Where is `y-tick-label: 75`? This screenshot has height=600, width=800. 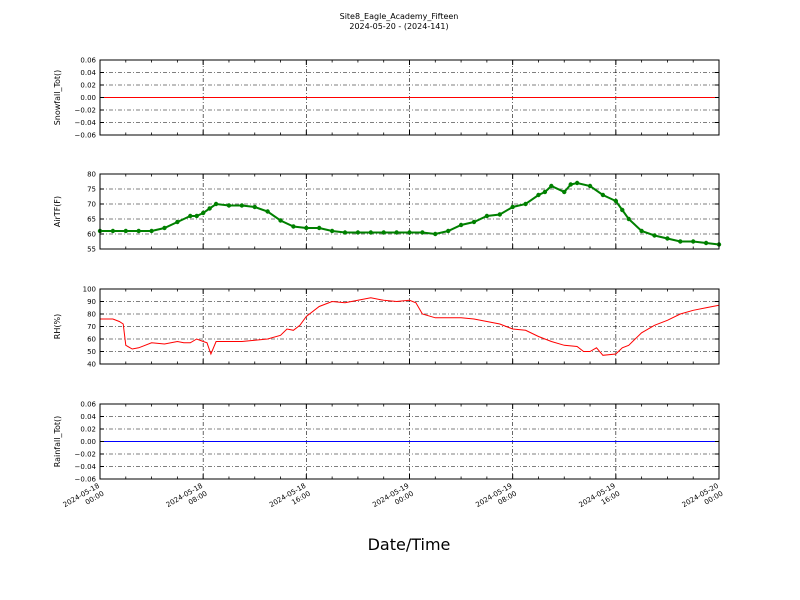
y-tick-label: 75 is located at coordinates (91, 190).